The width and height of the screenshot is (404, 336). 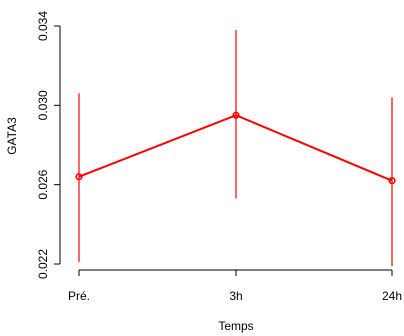 What do you see at coordinates (392, 296) in the screenshot?
I see `x-tick-label: 24h` at bounding box center [392, 296].